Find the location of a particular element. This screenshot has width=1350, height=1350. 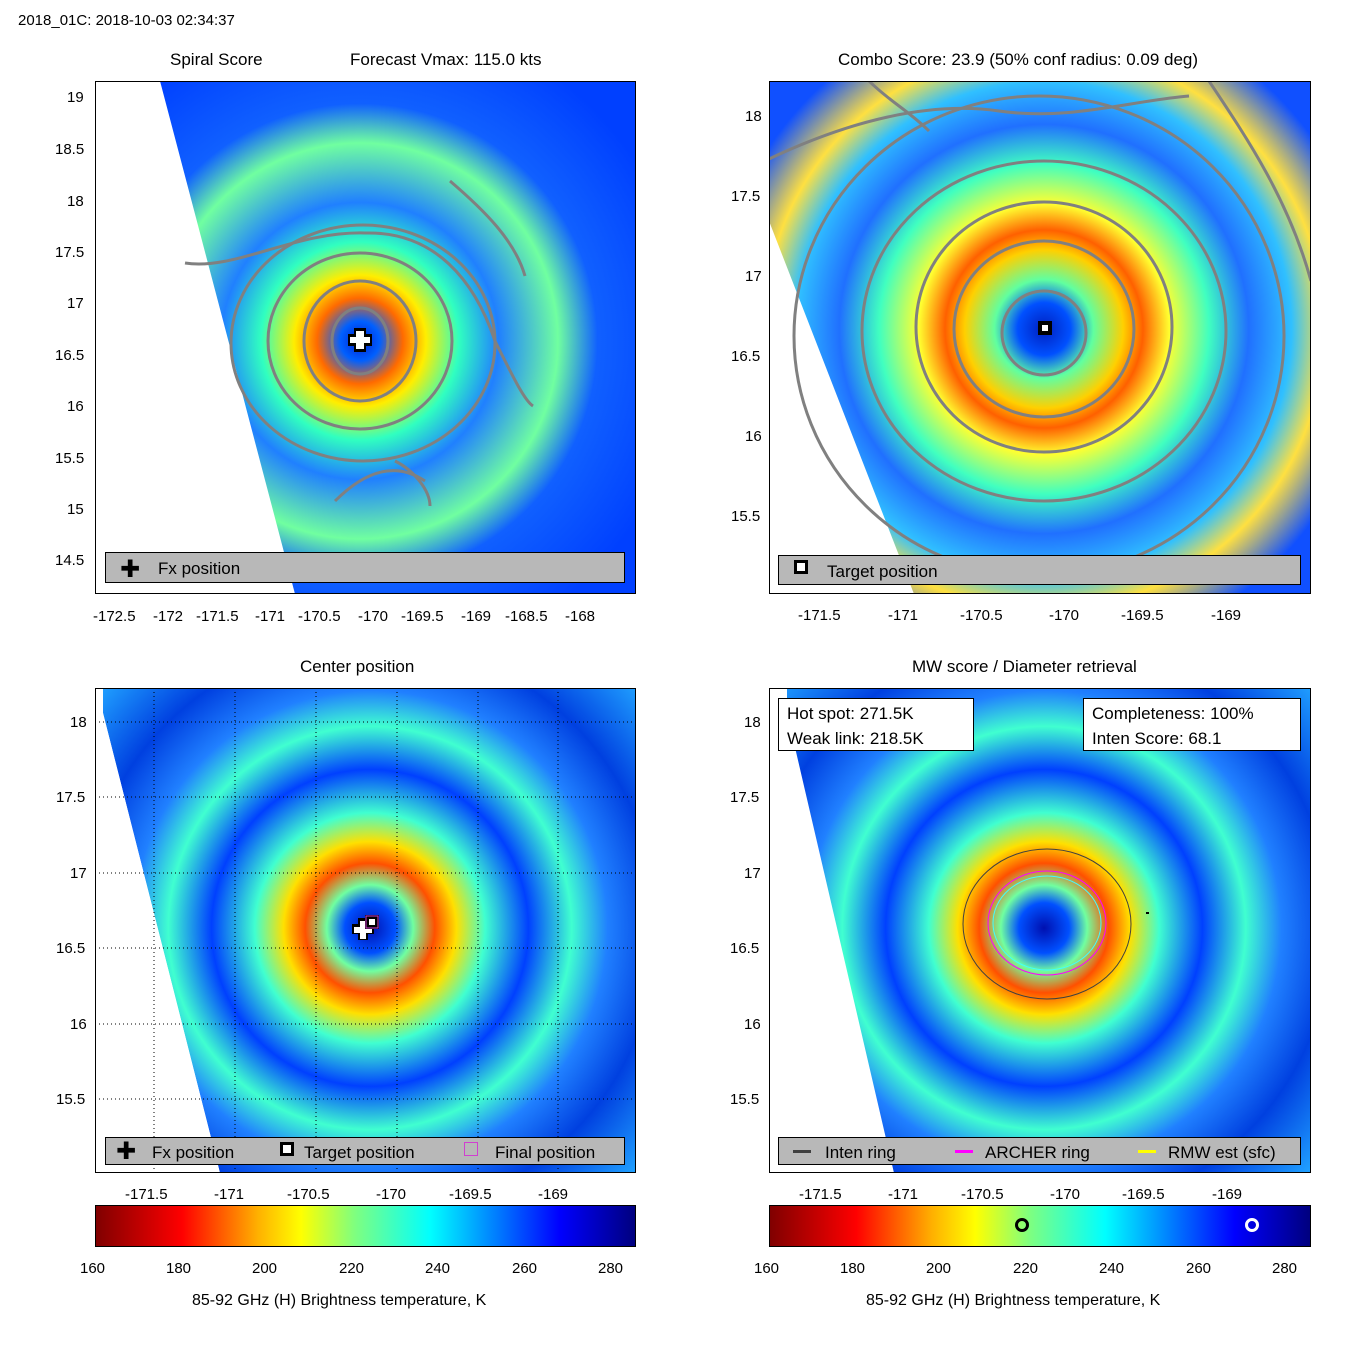

spiral-swath is located at coordinates (398, 337).